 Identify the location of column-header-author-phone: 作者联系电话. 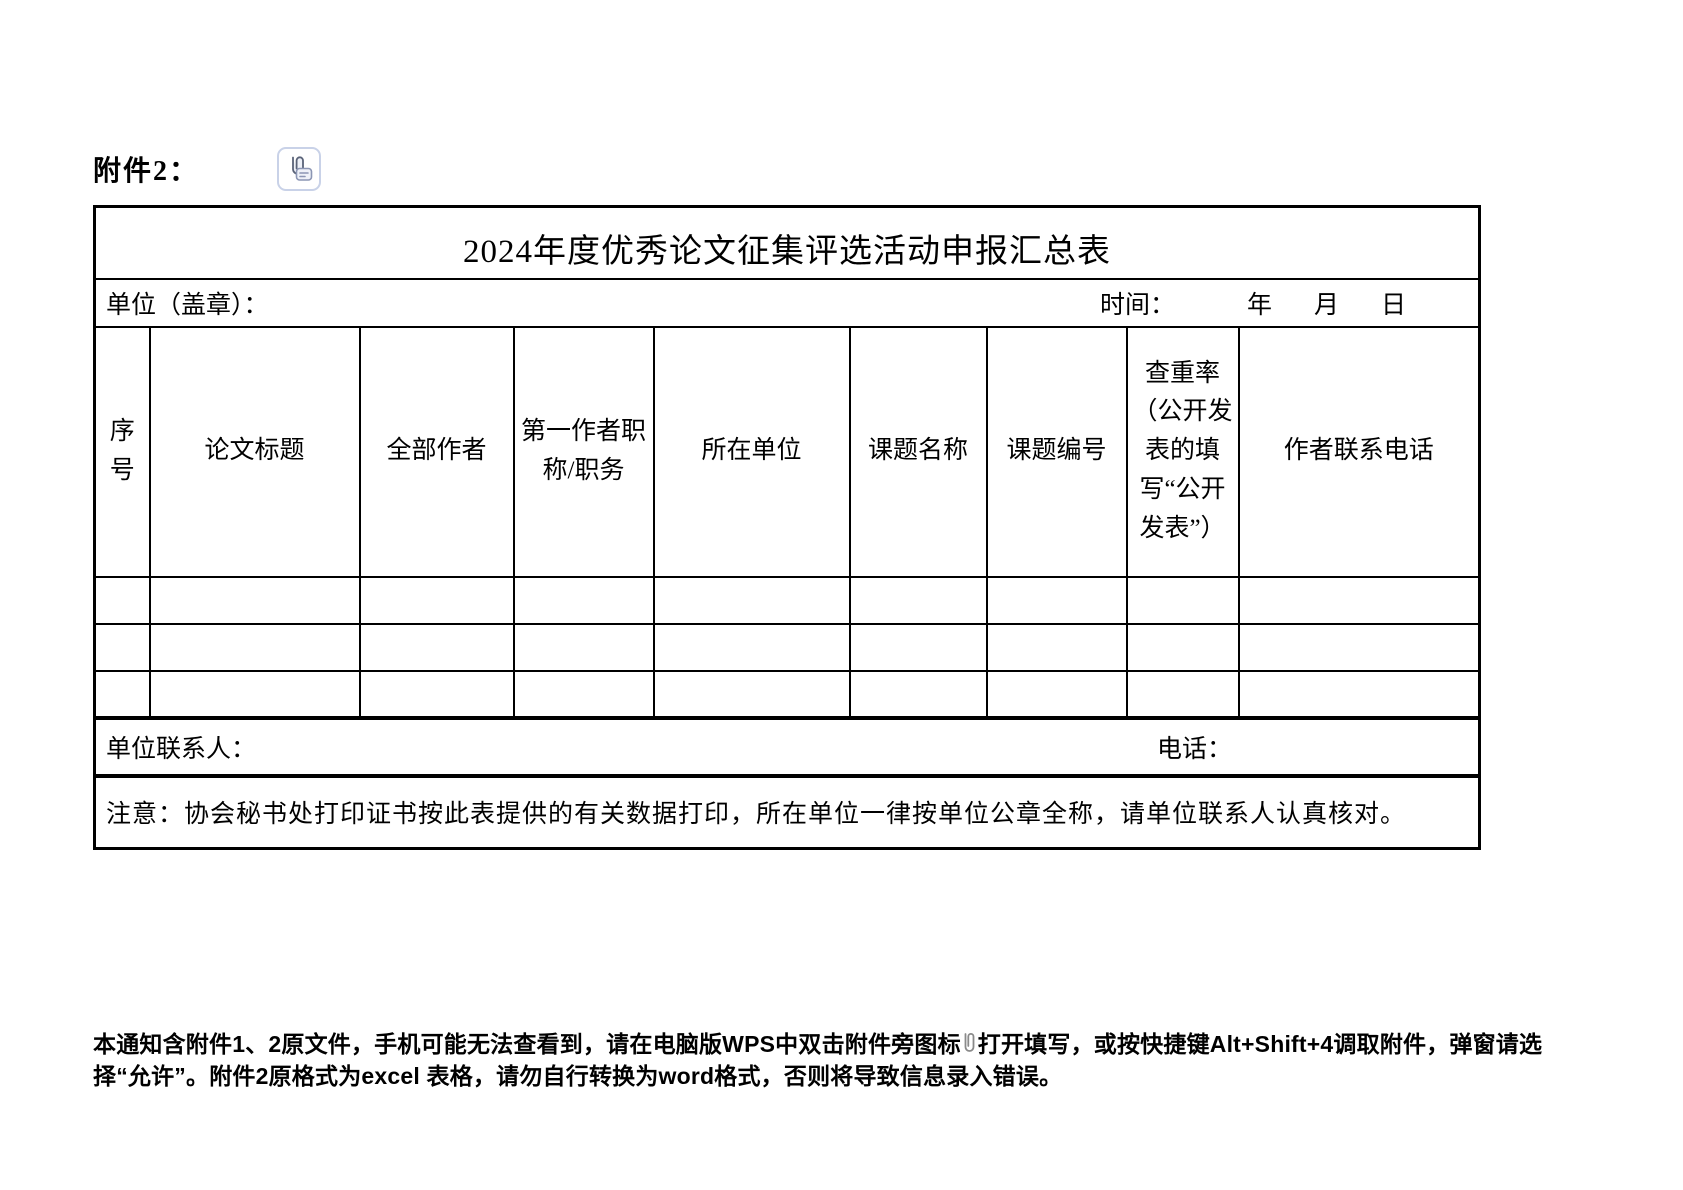
(1359, 451).